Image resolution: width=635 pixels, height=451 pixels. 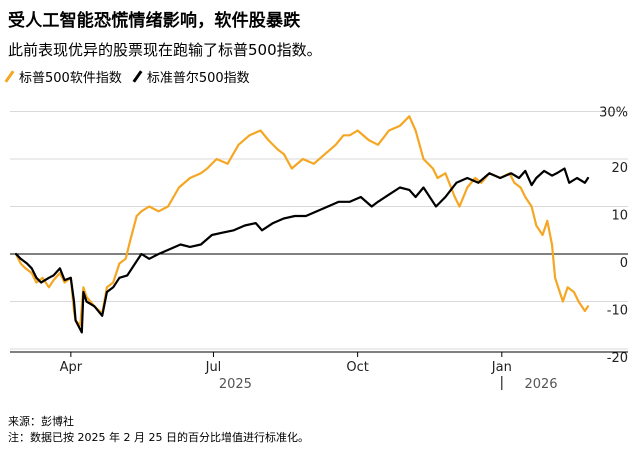 I want to click on chart-subtitle: 此前表现优异的股票现在跑输了标普500指数。, so click(x=165, y=50).